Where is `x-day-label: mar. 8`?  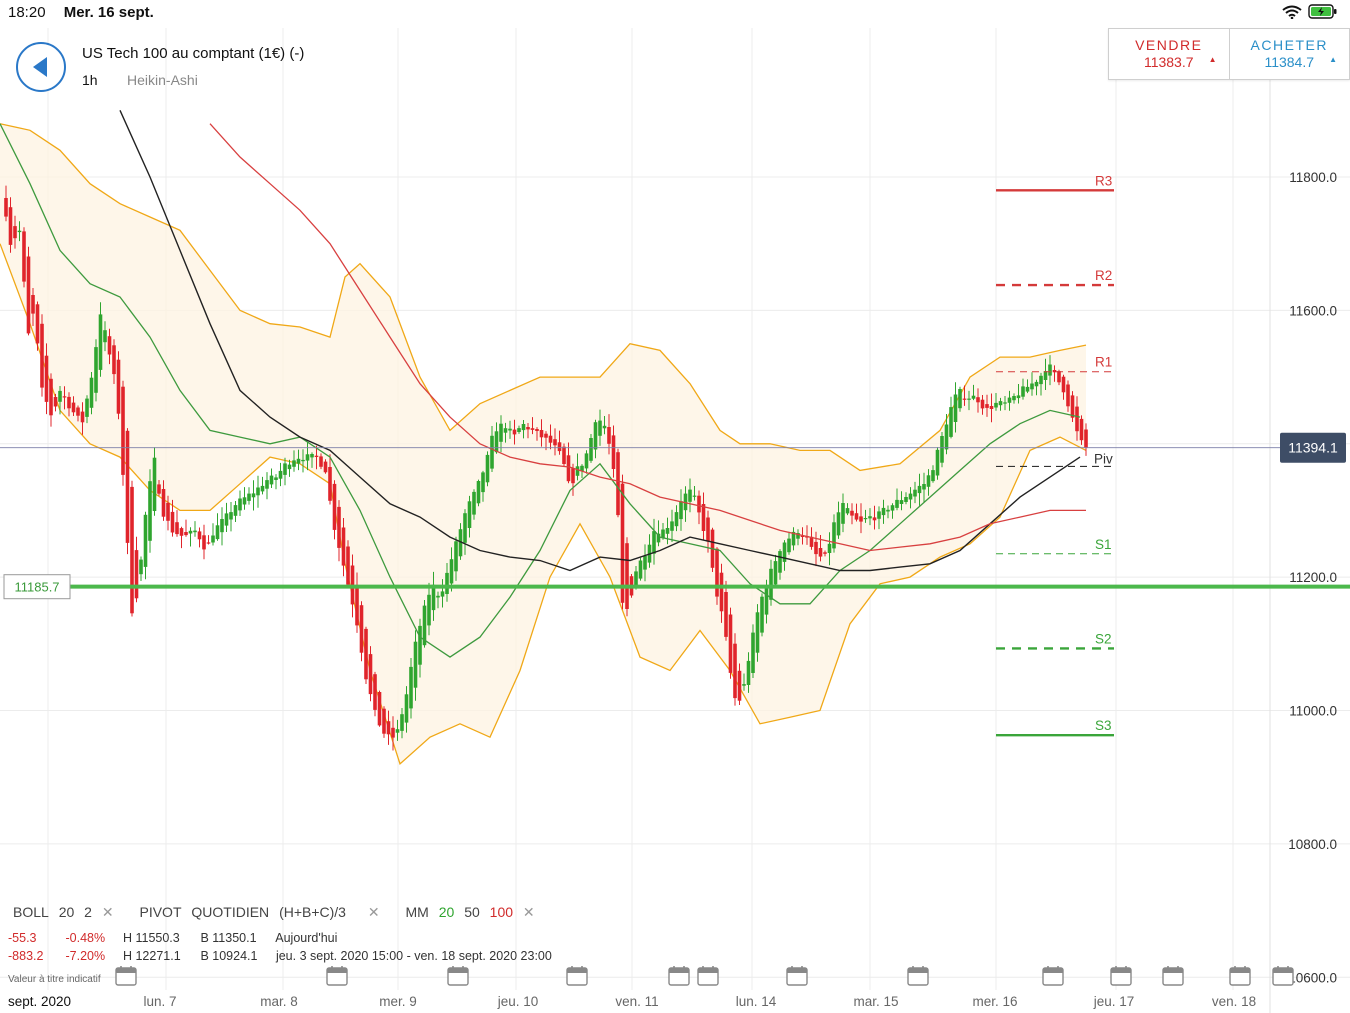 x-day-label: mar. 8 is located at coordinates (279, 1001).